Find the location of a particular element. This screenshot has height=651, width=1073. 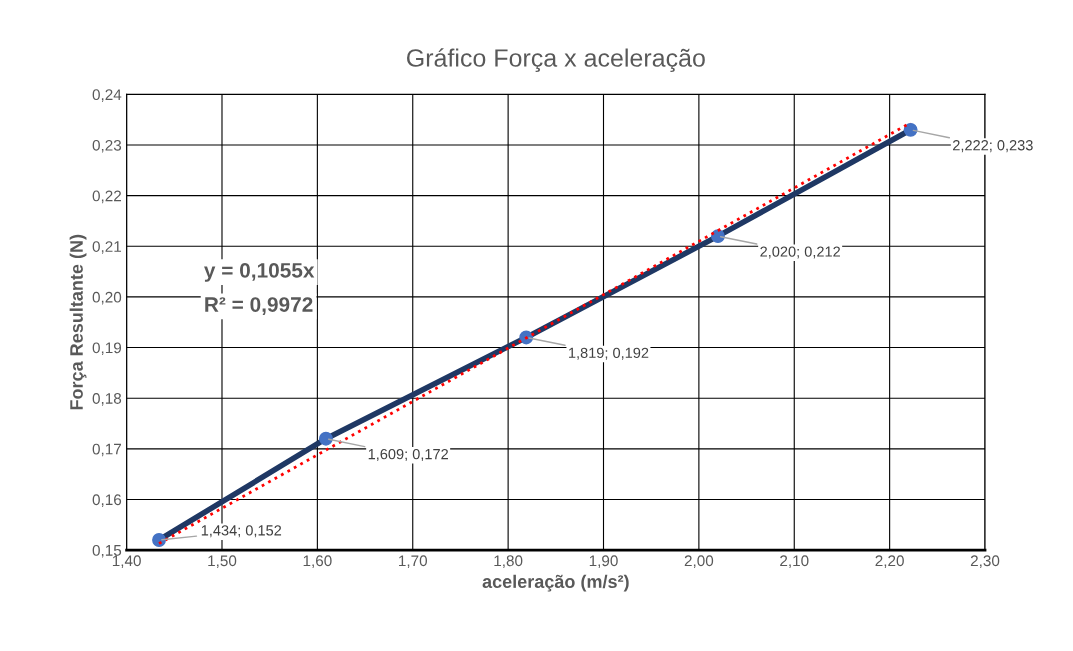

x-tick-label: 1,80 is located at coordinates (508, 561).